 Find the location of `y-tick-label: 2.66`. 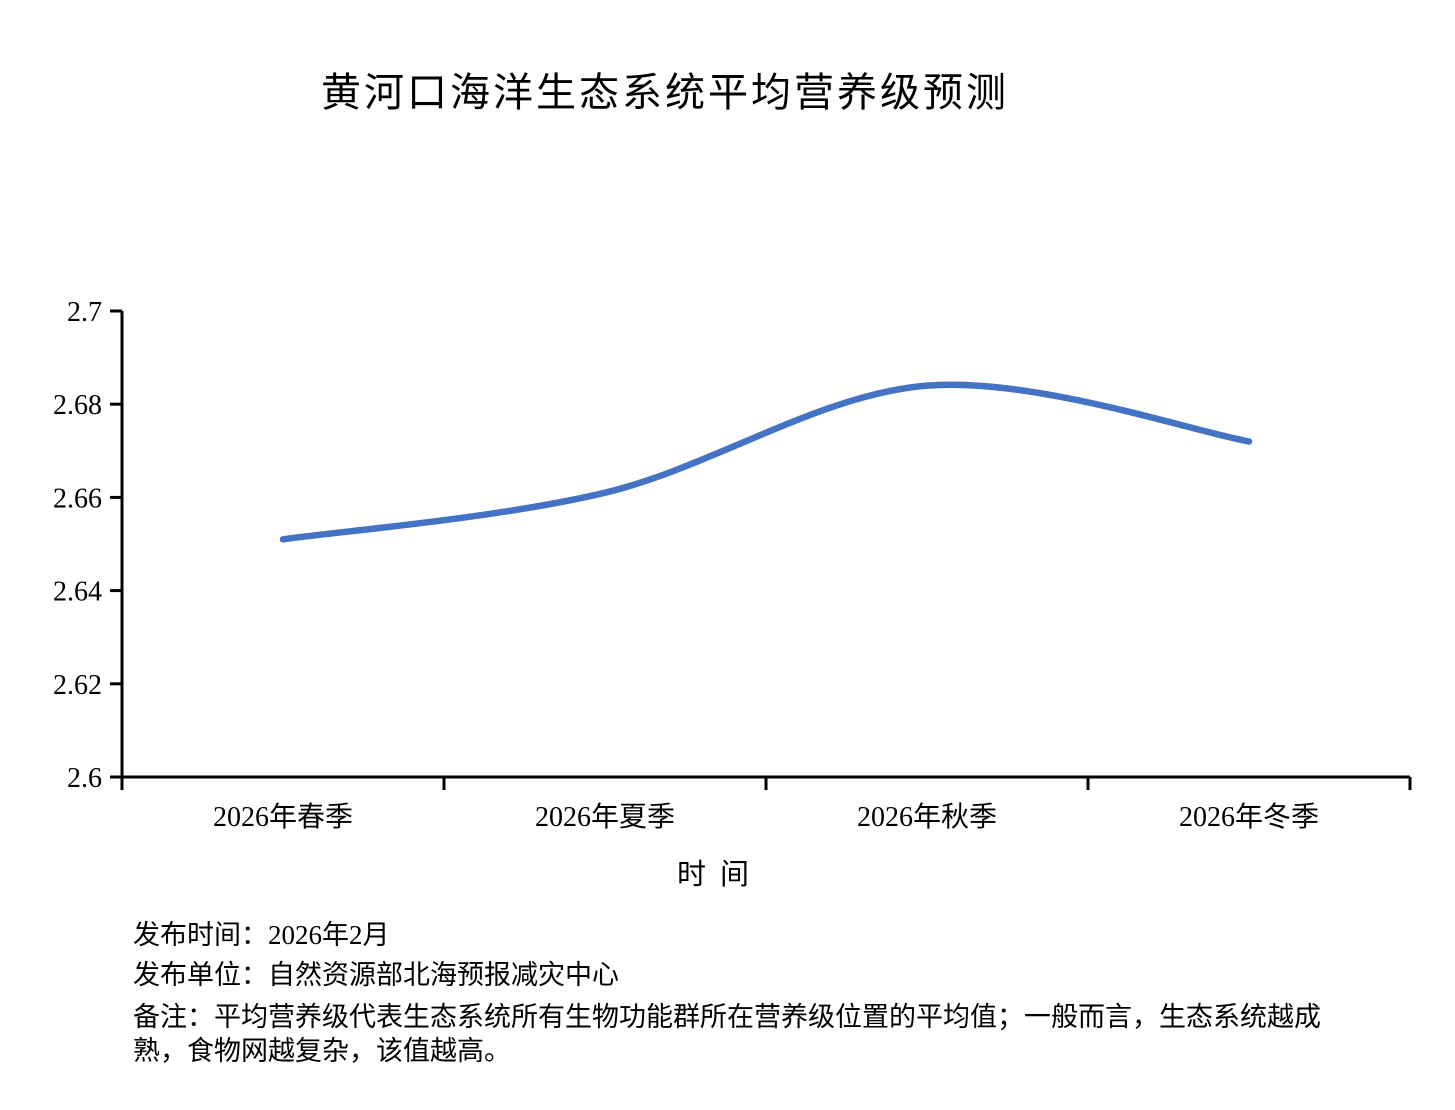

y-tick-label: 2.66 is located at coordinates (77, 498).